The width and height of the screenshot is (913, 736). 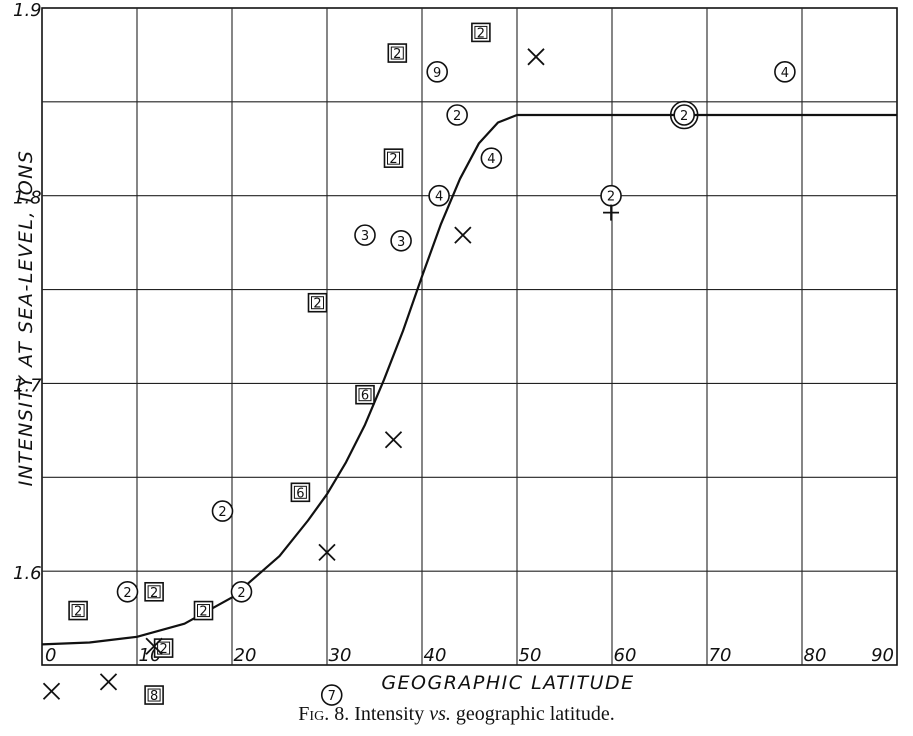 I want to click on x-axis-title: GEOGRAPHIC LATITUDE, so click(x=507, y=683).